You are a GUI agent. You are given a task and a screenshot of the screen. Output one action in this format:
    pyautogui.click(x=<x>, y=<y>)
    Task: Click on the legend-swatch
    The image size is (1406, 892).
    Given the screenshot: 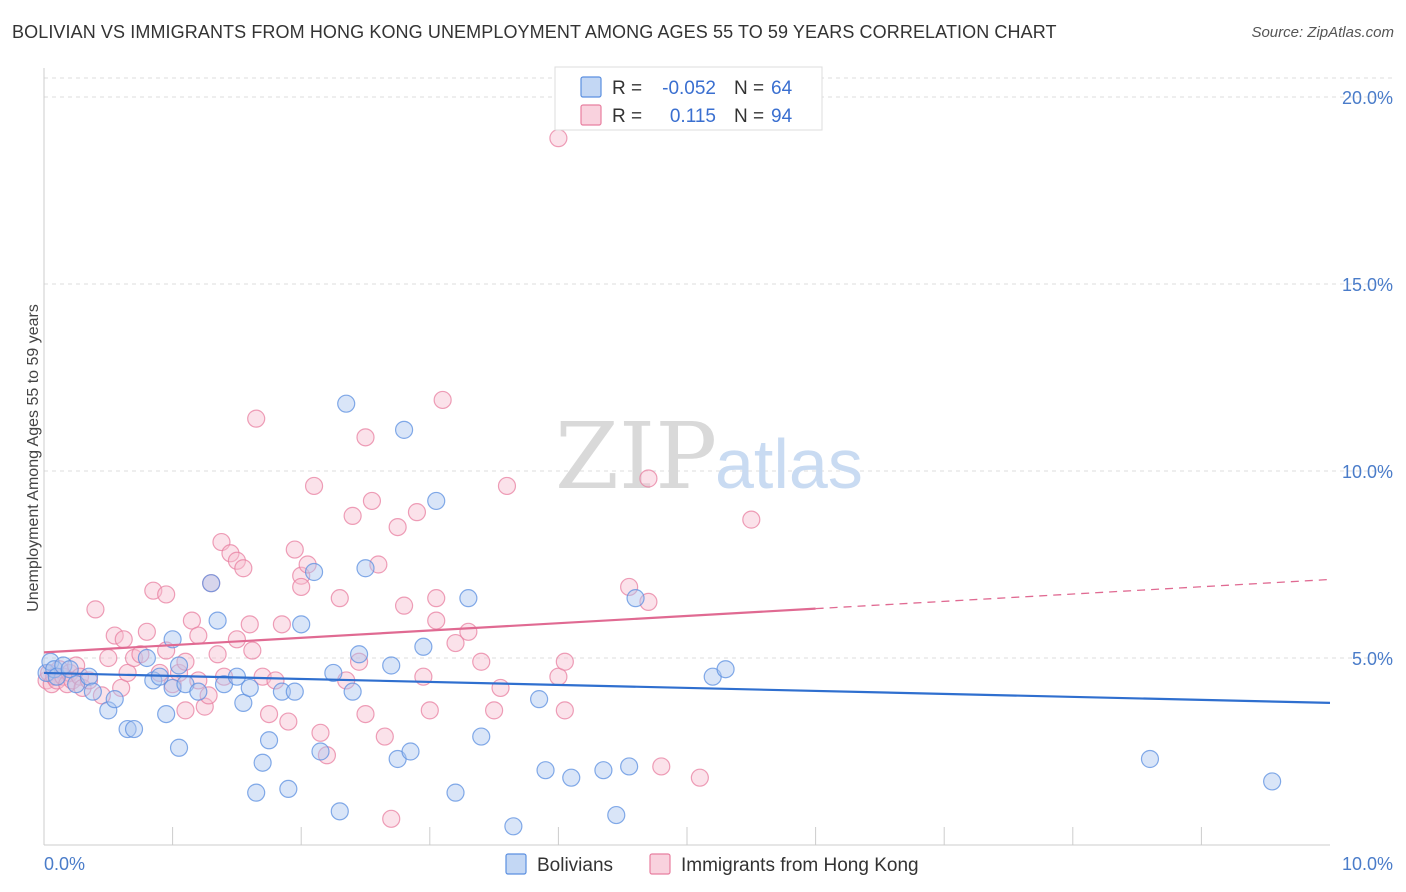 What is the action you would take?
    pyautogui.click(x=591, y=115)
    